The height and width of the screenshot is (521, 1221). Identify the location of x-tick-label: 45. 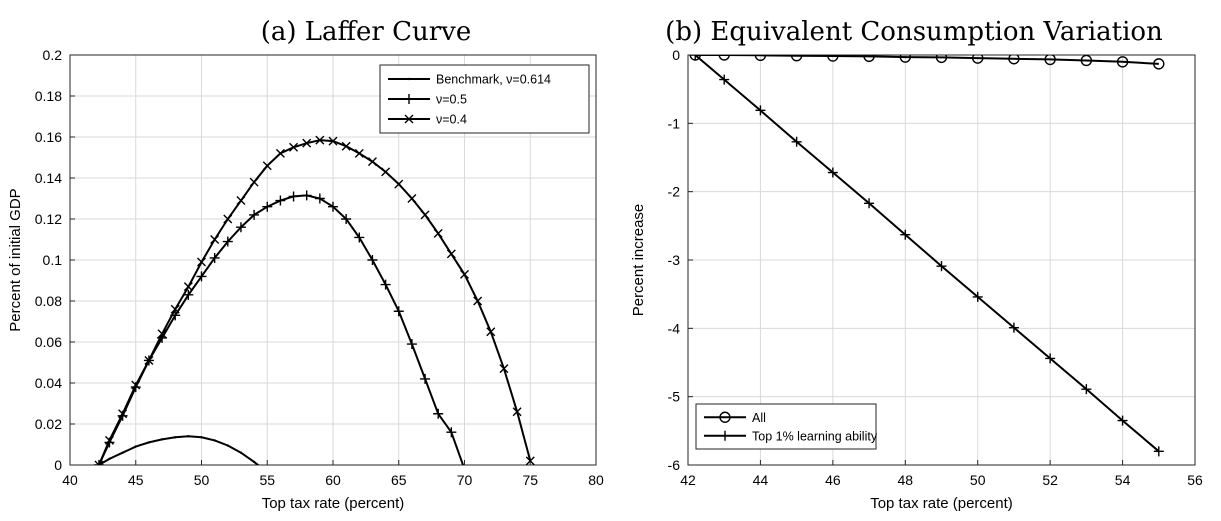
(136, 480).